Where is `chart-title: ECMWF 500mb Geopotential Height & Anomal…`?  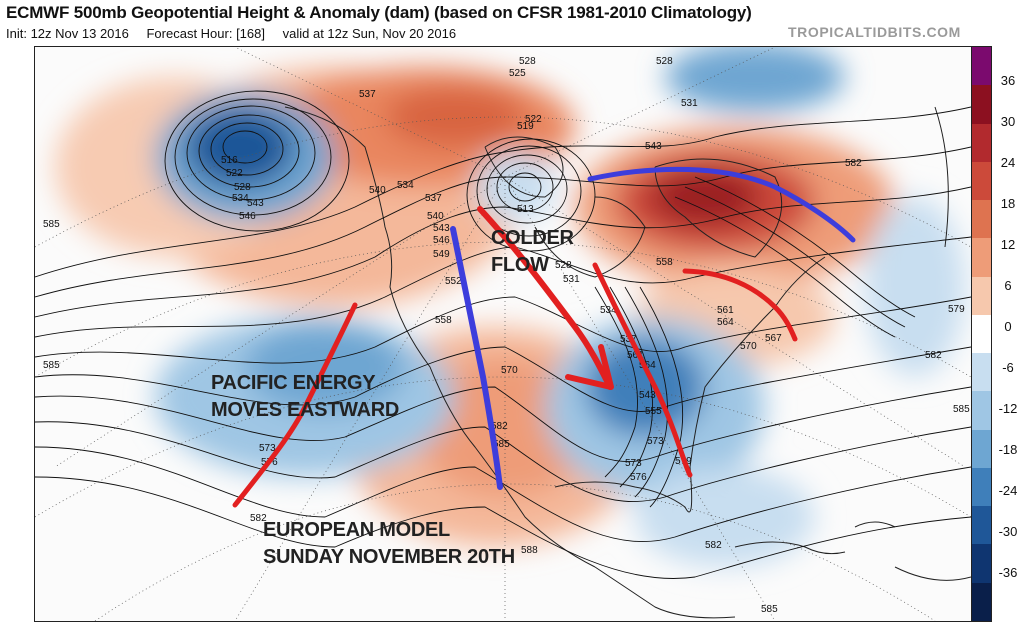
chart-title: ECMWF 500mb Geopotential Height & Anomal… is located at coordinates (379, 12).